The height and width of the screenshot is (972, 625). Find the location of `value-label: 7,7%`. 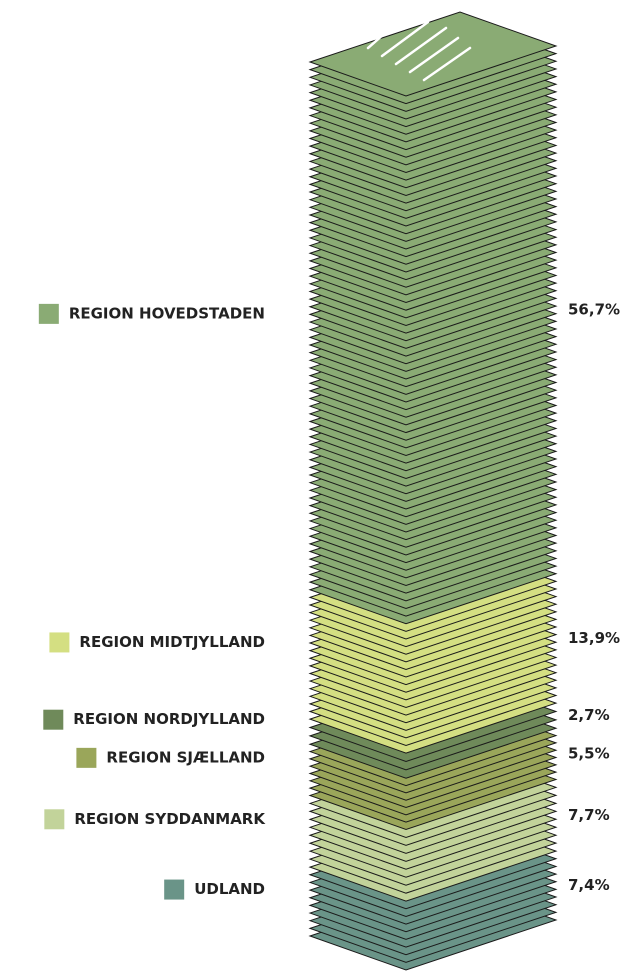

value-label: 7,7% is located at coordinates (589, 815).